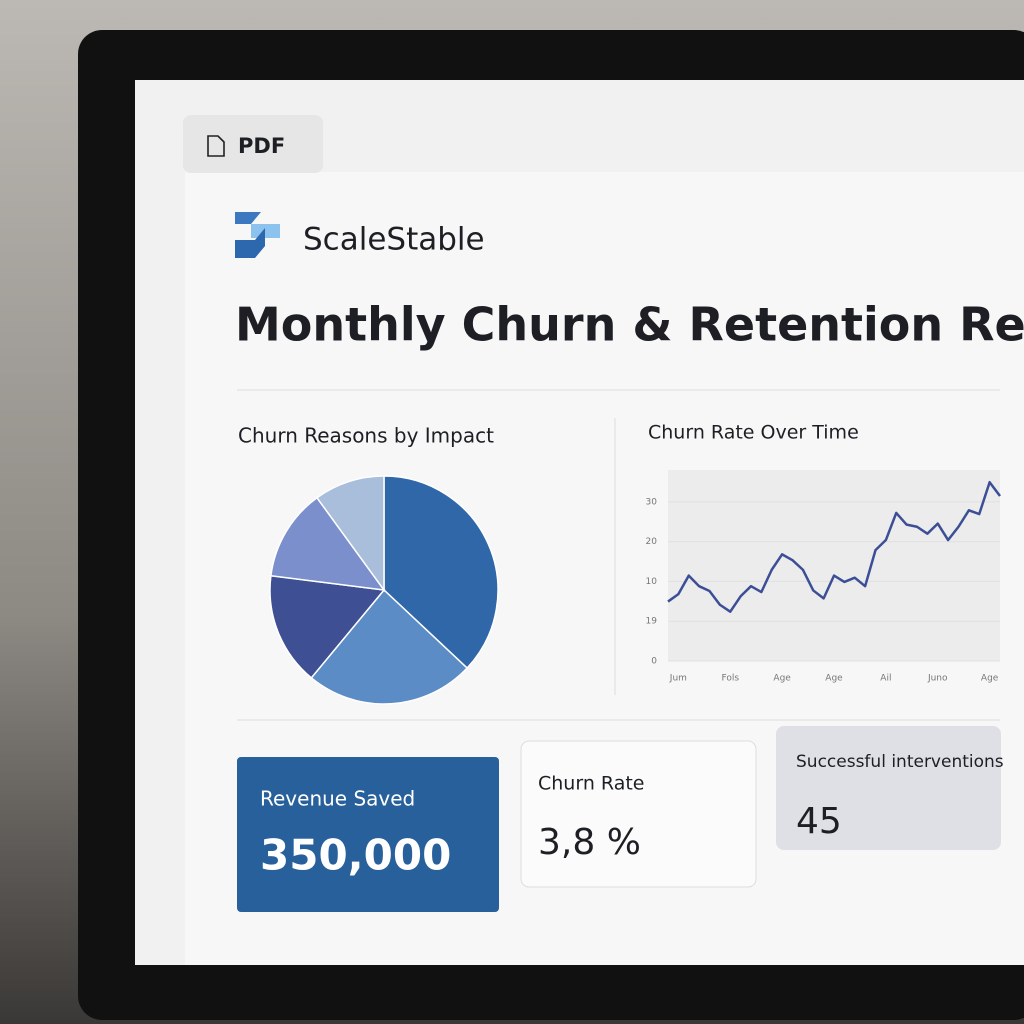 This screenshot has height=1024, width=1024. I want to click on kpi-value: 45, so click(819, 821).